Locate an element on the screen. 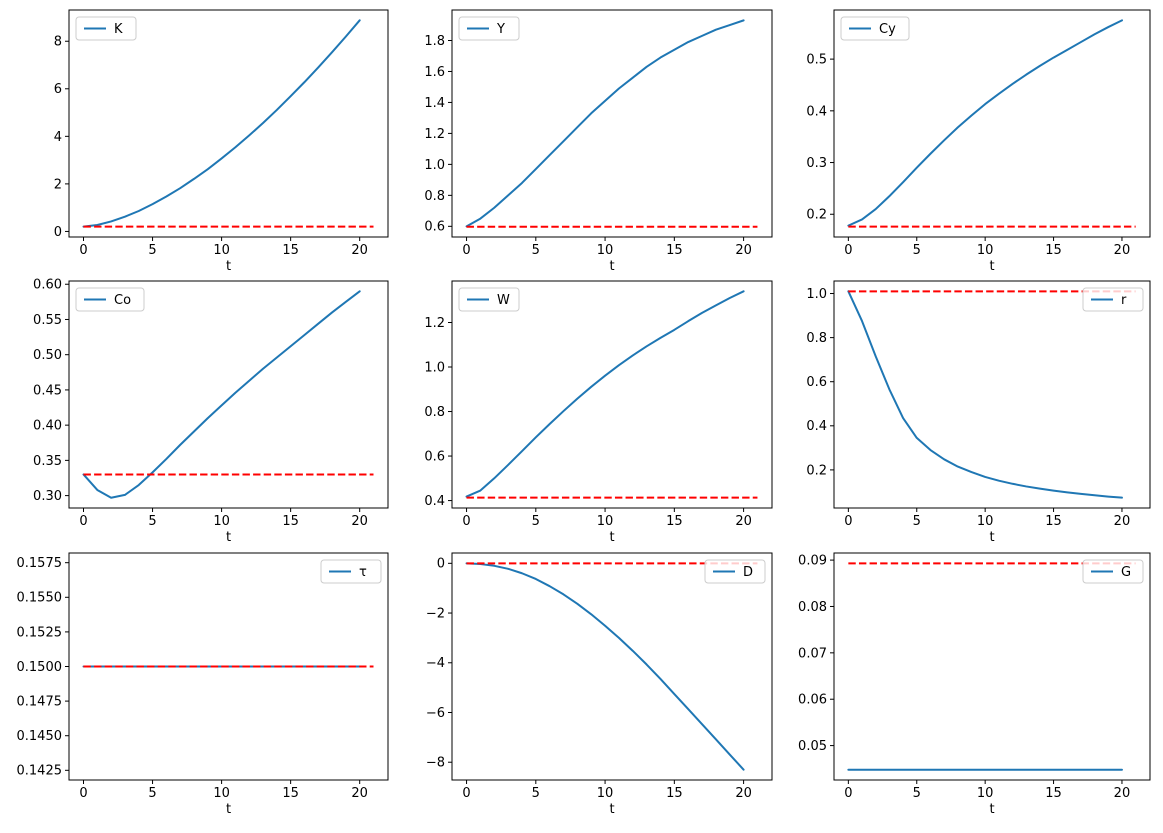 This screenshot has height=833, width=1163. subplot-co: 0 5 10 15 20 t 0.30 0.35 0.40 0.45 0.50 0.55 0.60 Co is located at coordinates (200, 407).